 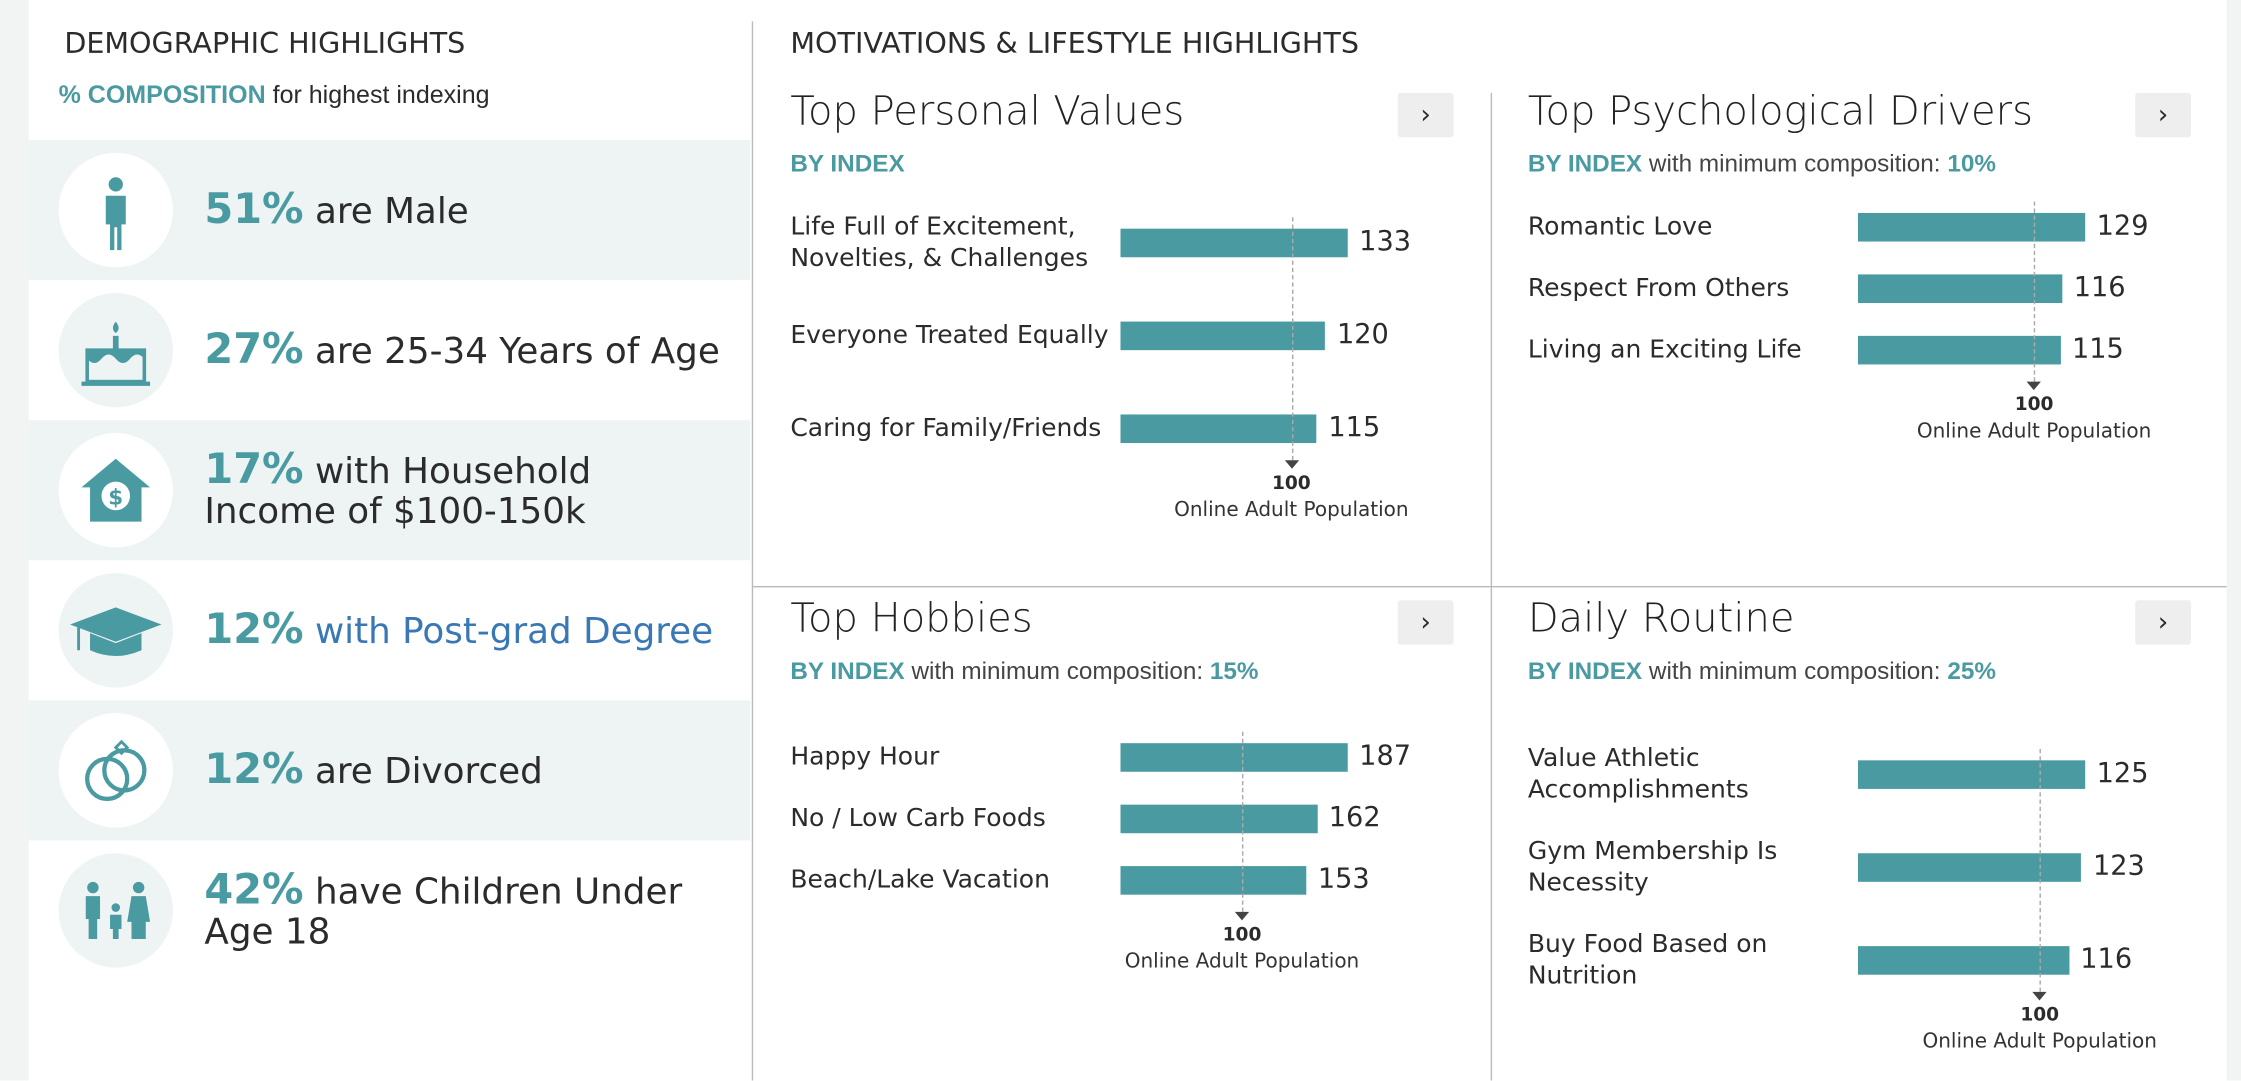 What do you see at coordinates (2118, 866) in the screenshot?
I see `value-label: 123` at bounding box center [2118, 866].